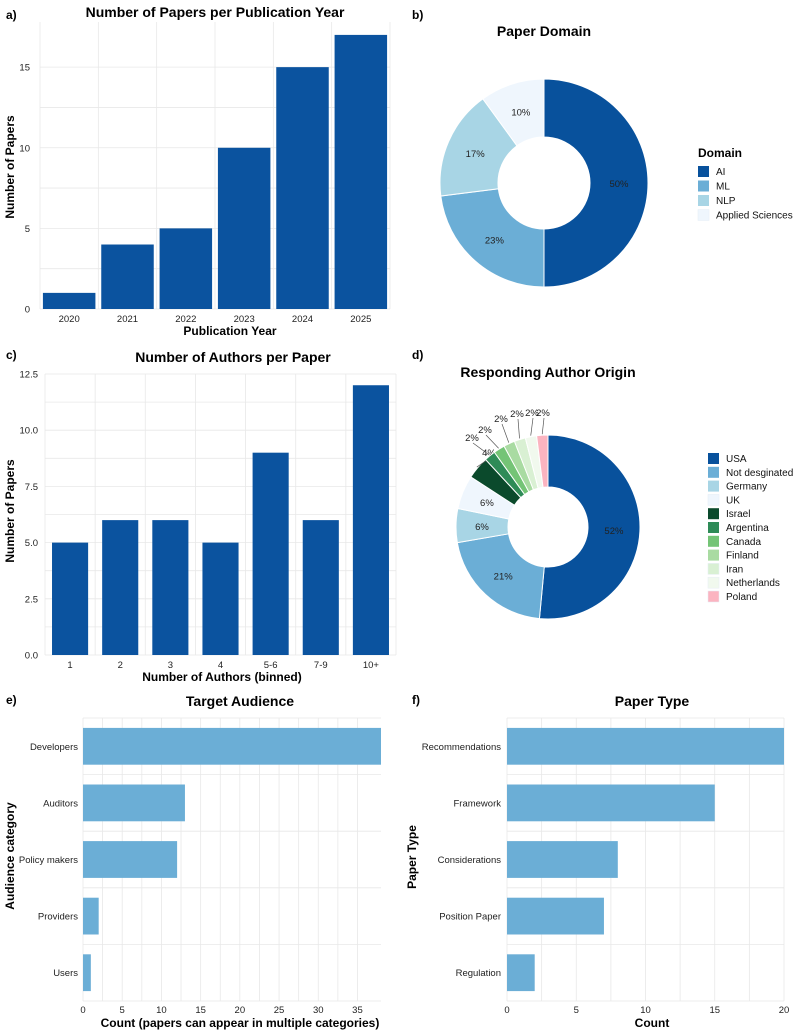 This screenshot has width=804, height=1035. What do you see at coordinates (542, 461) in the screenshot?
I see `slice-poland` at bounding box center [542, 461].